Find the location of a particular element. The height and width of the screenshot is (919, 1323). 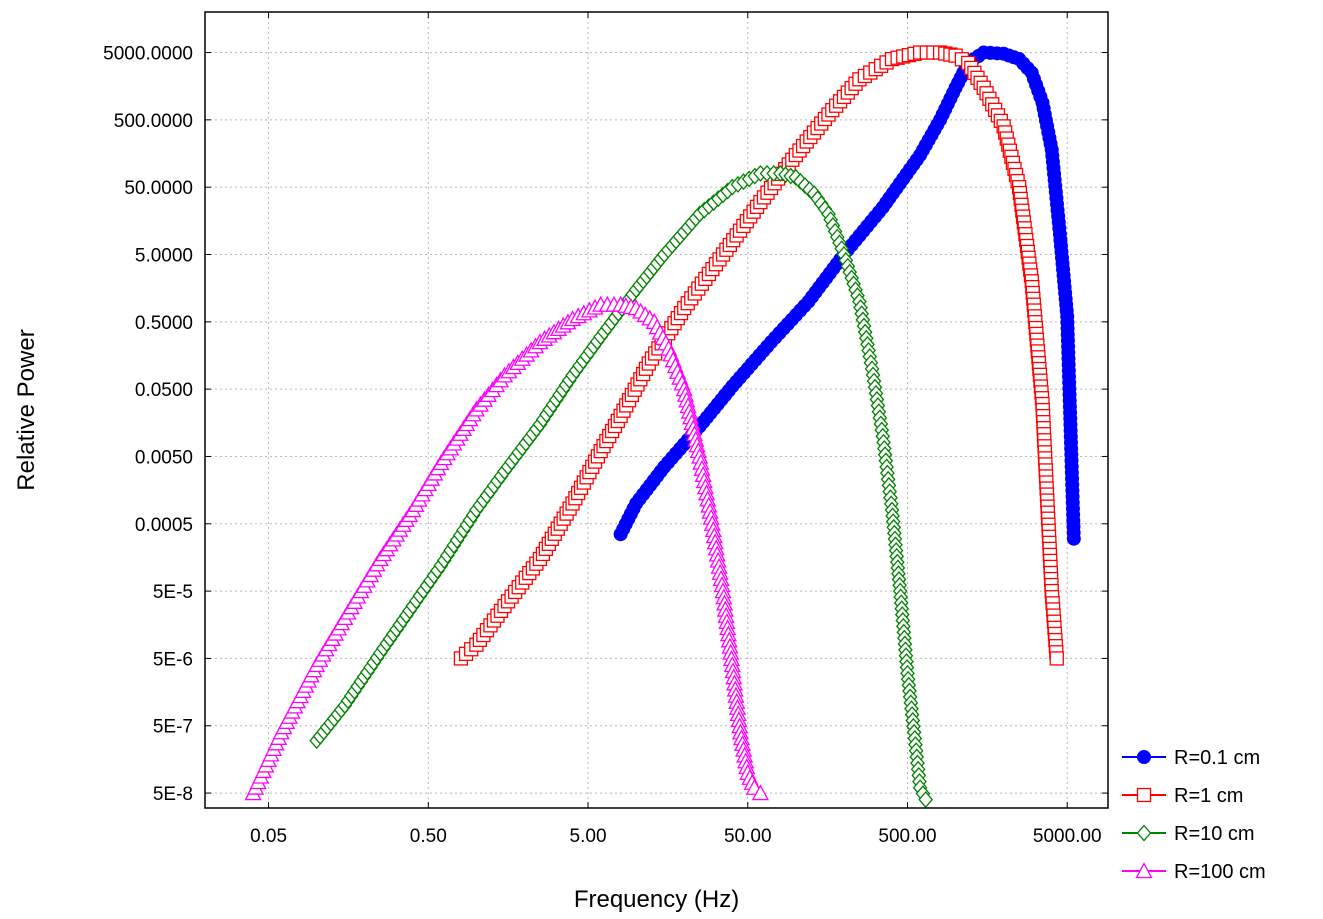

y-axis-title: Relative Power is located at coordinates (26, 409).